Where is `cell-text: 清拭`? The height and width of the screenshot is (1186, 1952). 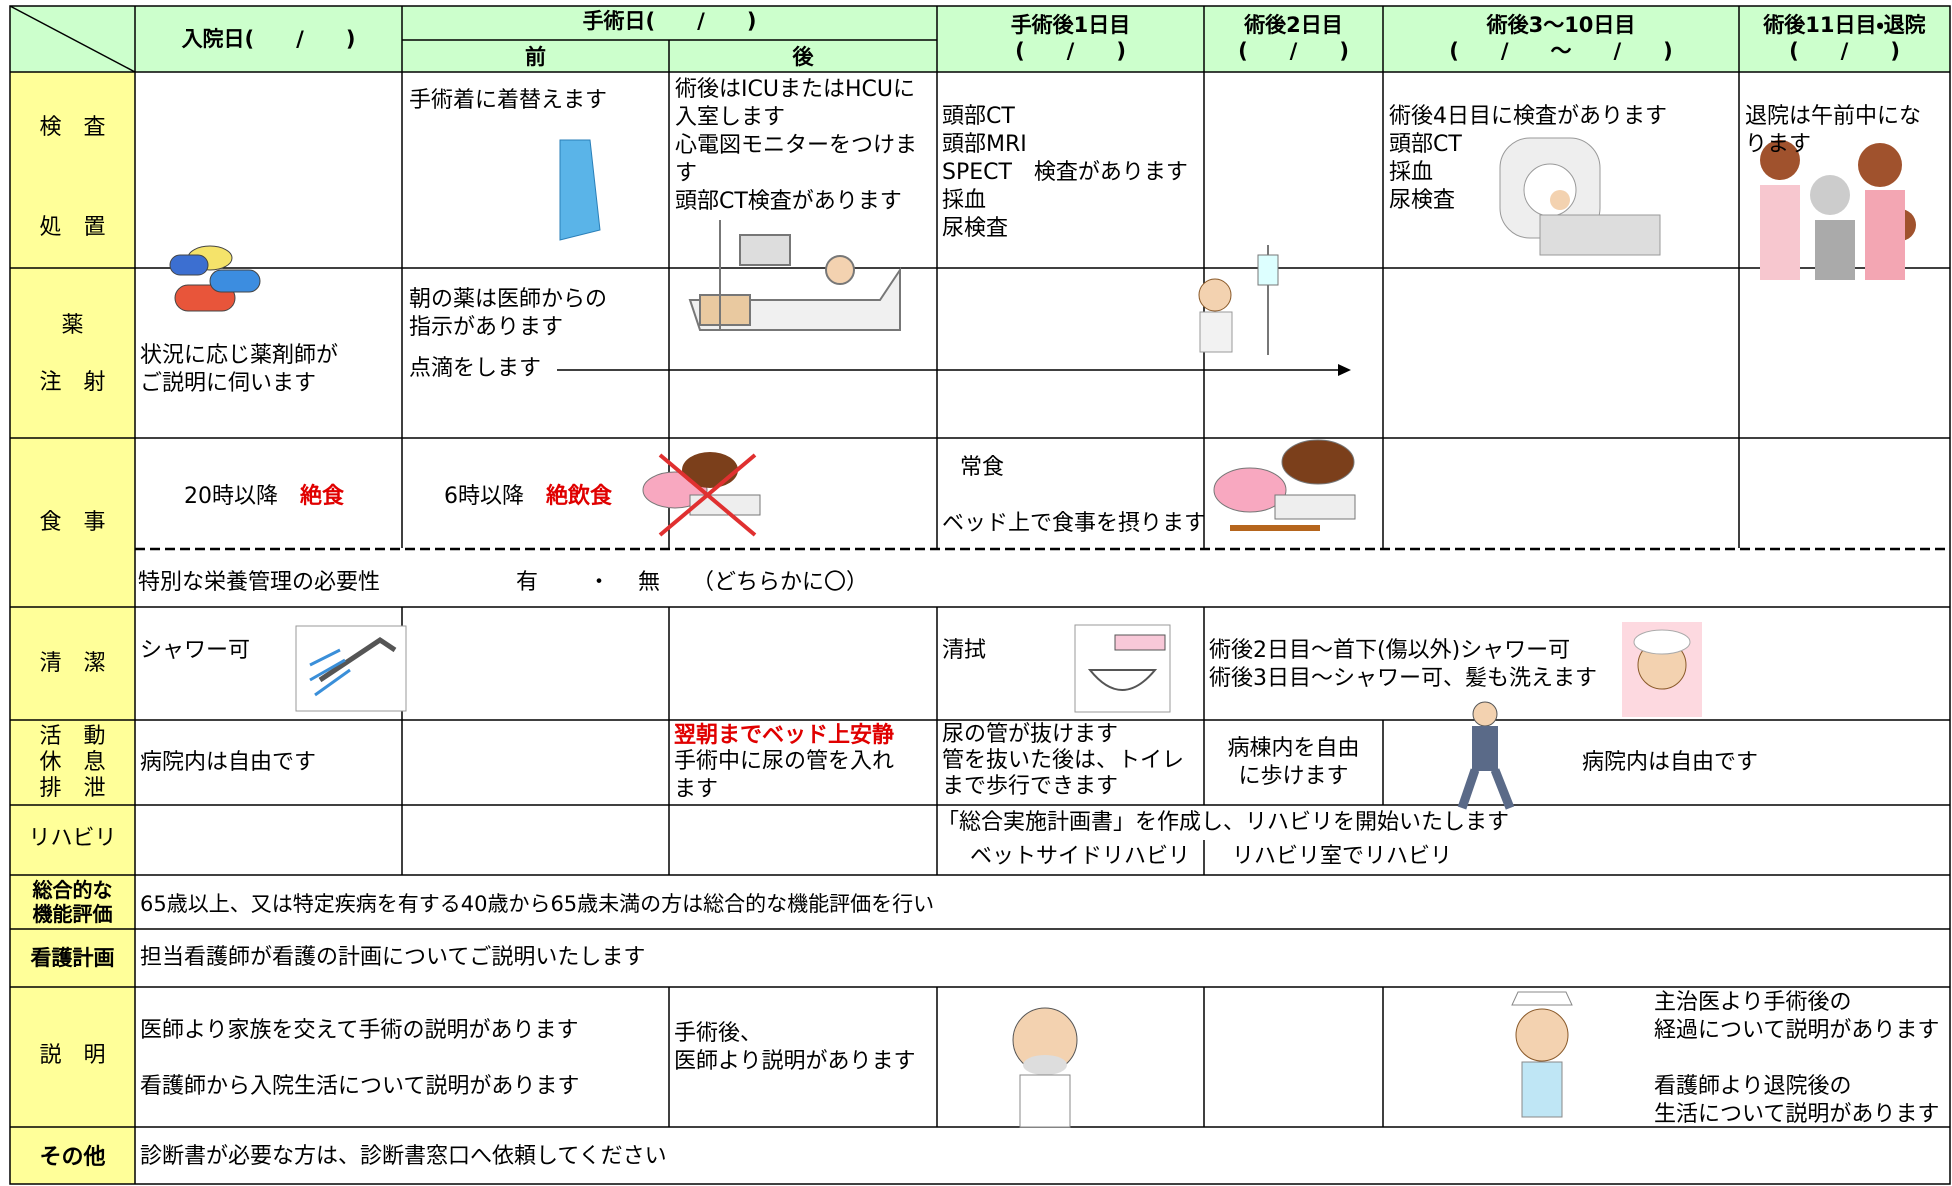
cell-text: 清拭 is located at coordinates (964, 650).